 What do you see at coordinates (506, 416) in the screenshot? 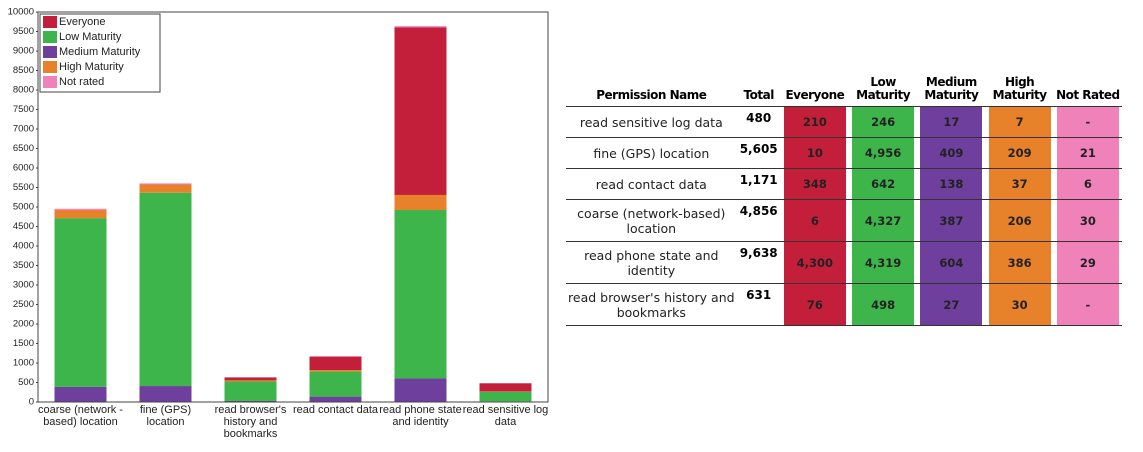
I see `x-tick-label: read sensitive log data` at bounding box center [506, 416].